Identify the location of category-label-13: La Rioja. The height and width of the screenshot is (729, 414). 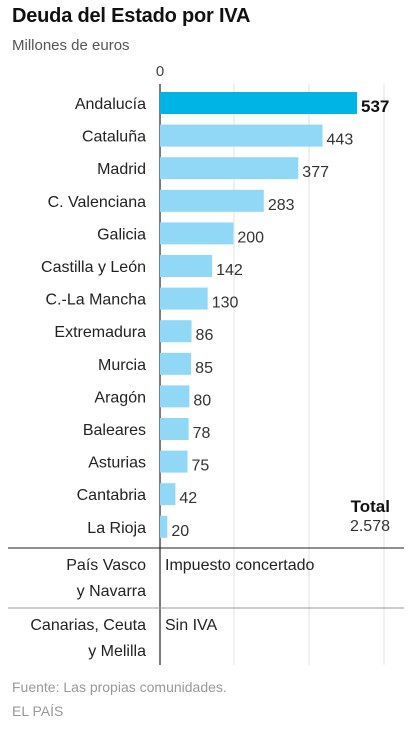
(116, 528).